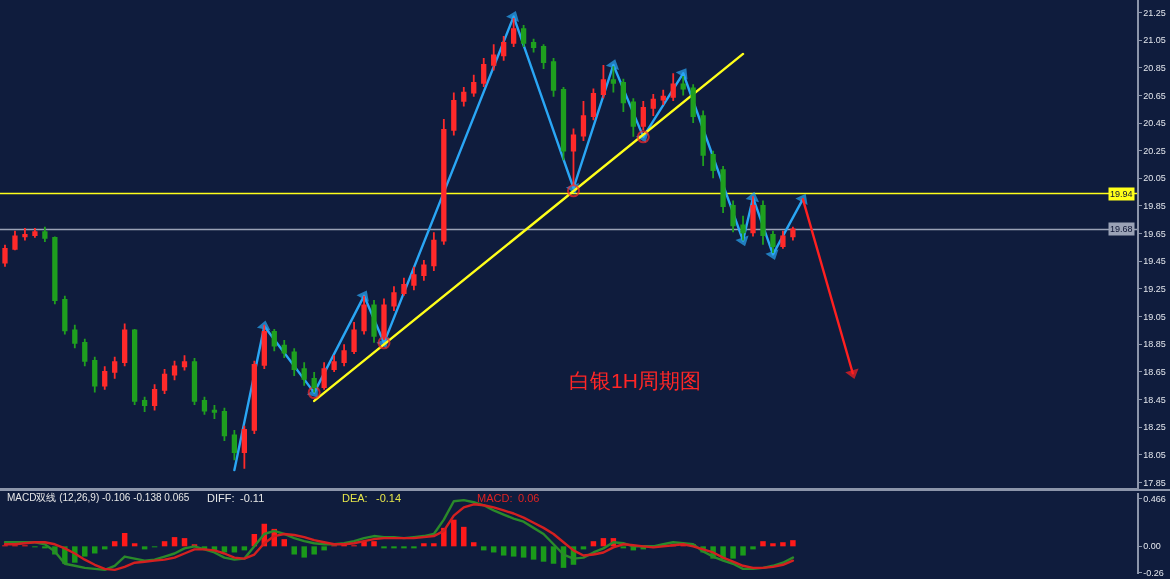 The image size is (1170, 579). I want to click on y-tick-label: 20.05, so click(1154, 178).